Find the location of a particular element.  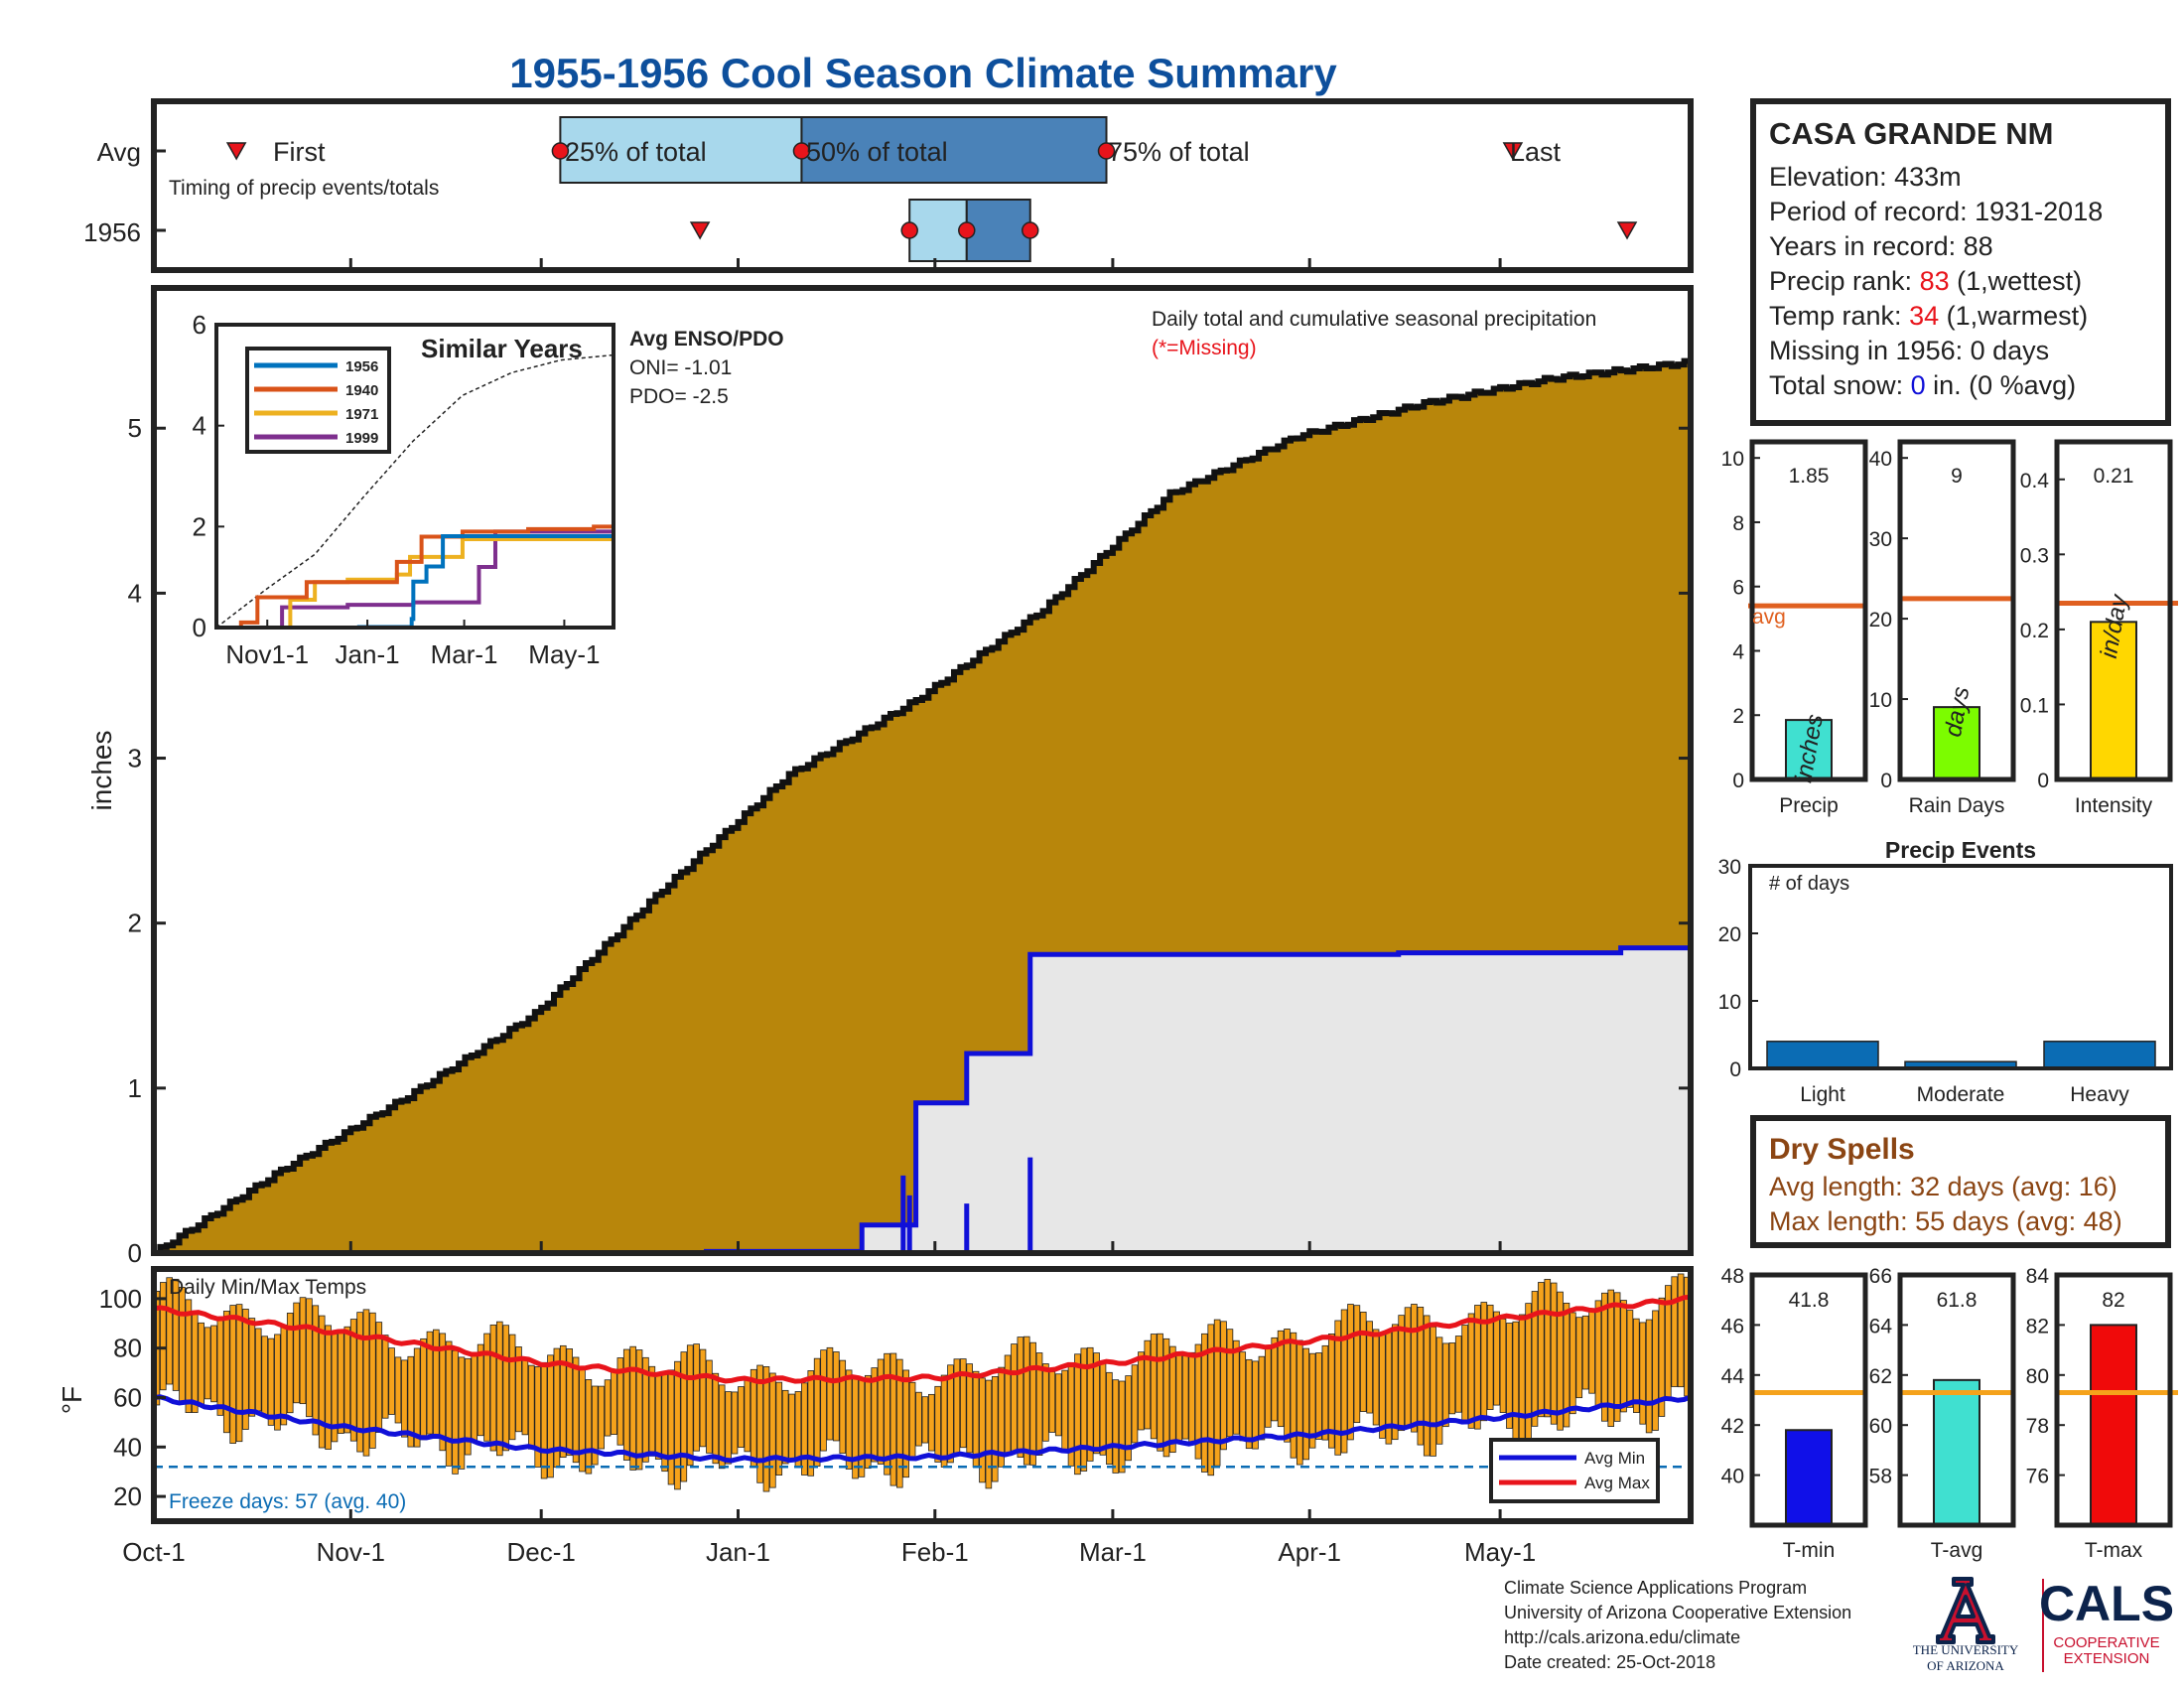

stat-value-label: 9 is located at coordinates (1957, 476).